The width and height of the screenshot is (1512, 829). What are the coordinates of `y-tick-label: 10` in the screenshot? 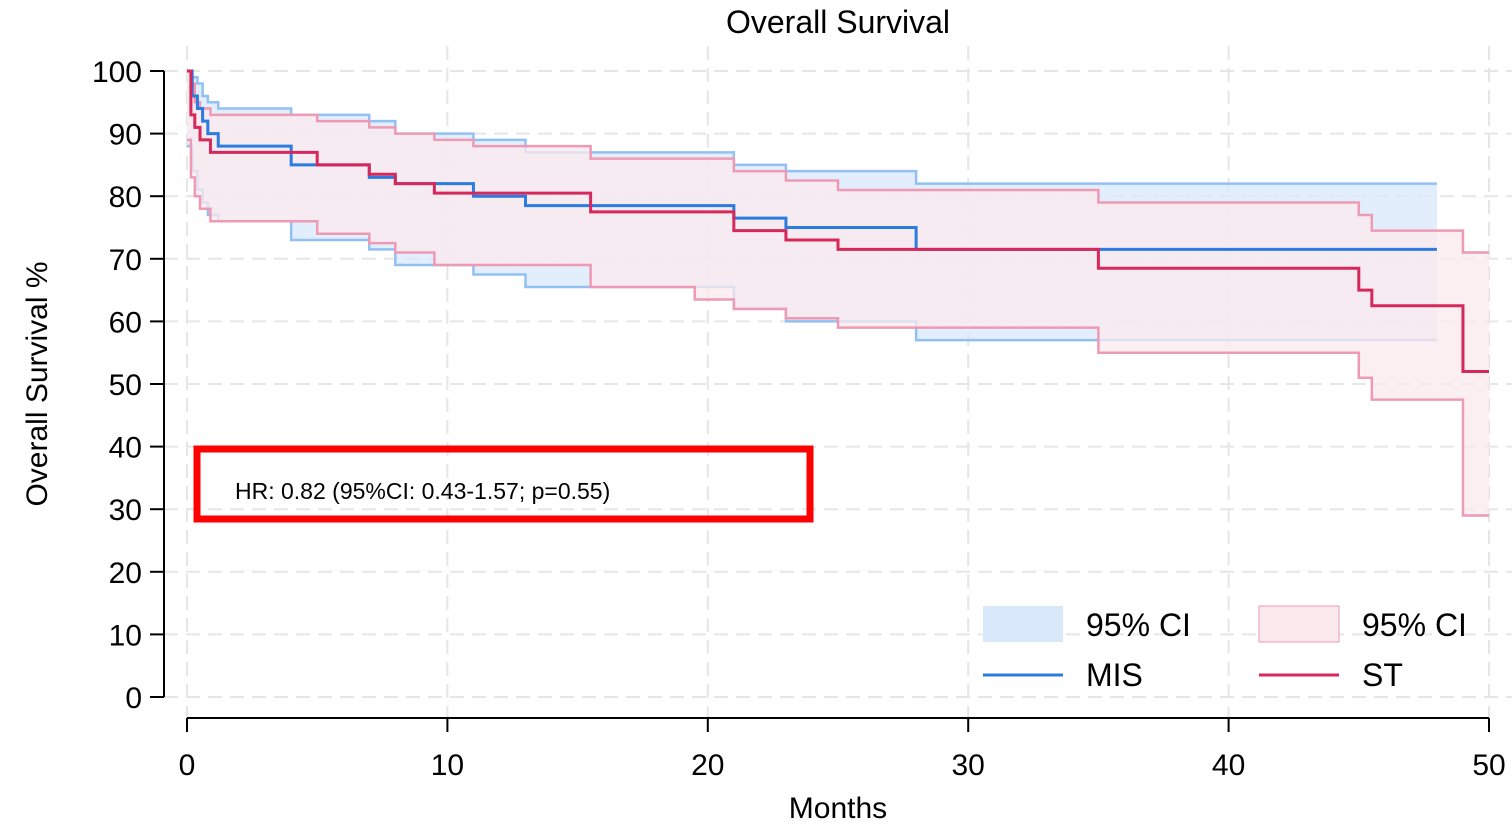 It's located at (125, 635).